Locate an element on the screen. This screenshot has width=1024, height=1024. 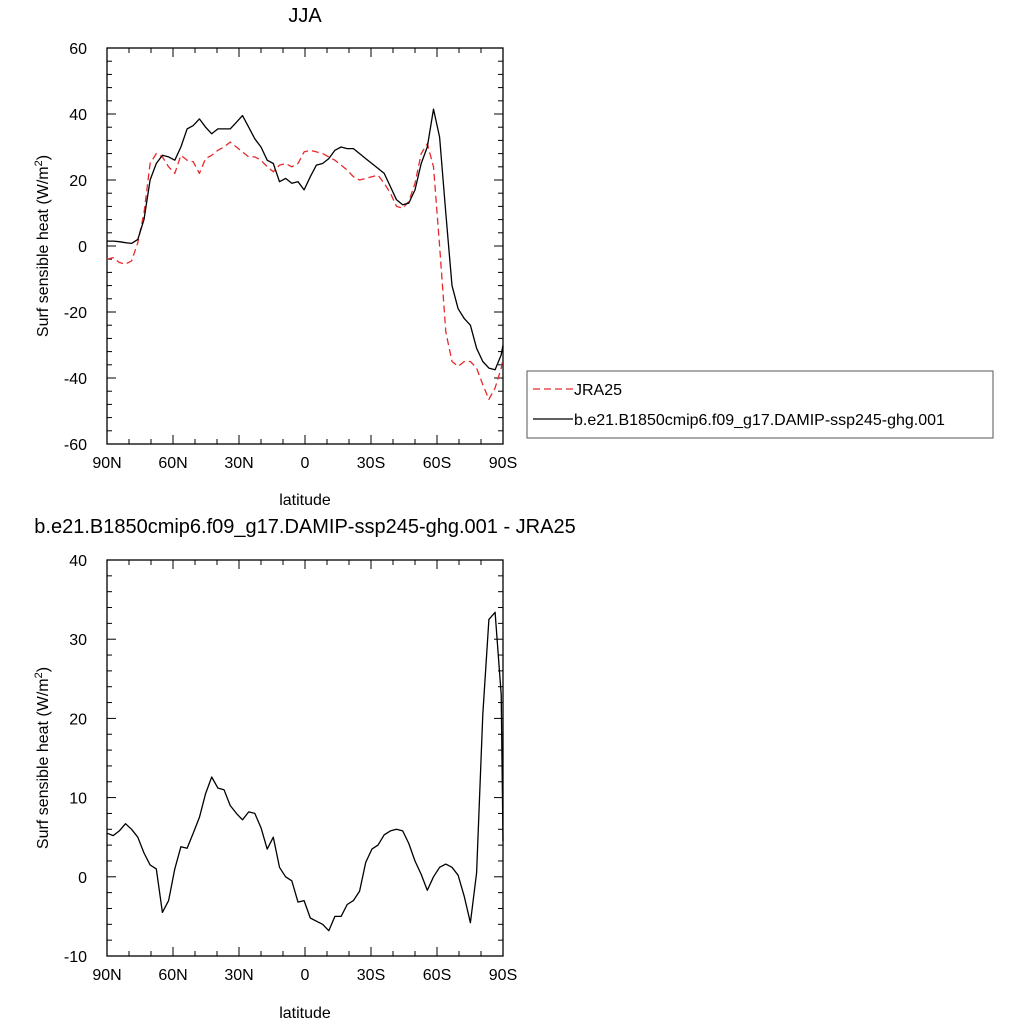
legend-box is located at coordinates (760, 404).